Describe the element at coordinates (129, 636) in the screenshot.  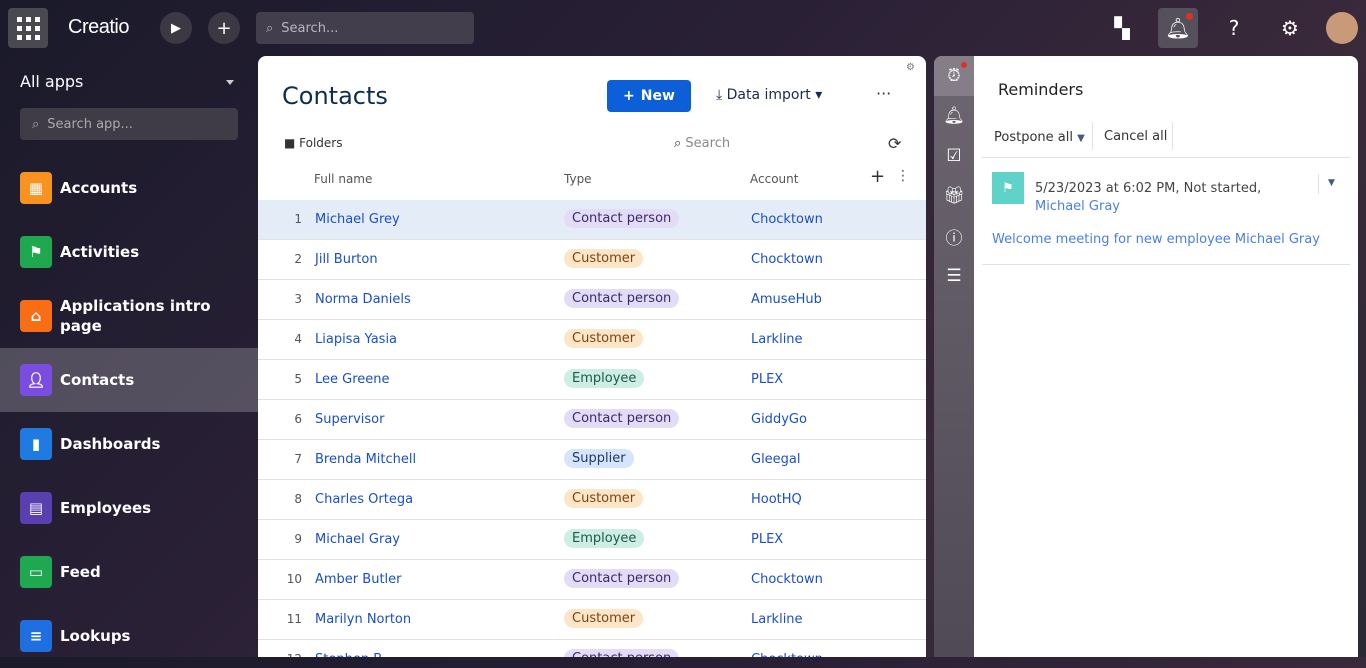
I see `sidebar-item-lookups: ≡ Lookups` at that location.